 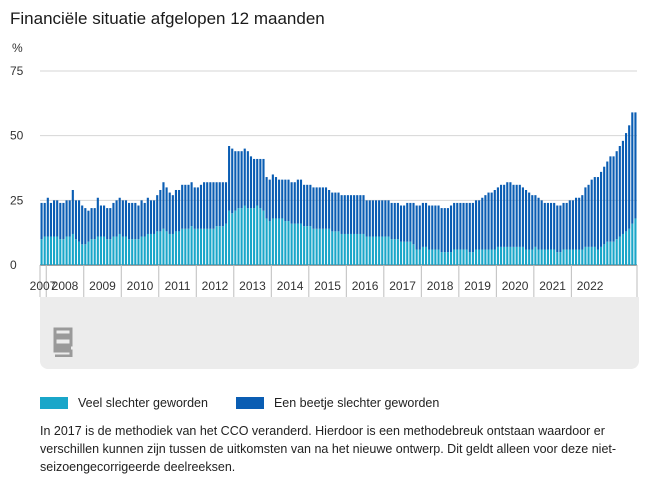 What do you see at coordinates (124, 403) in the screenshot?
I see `legend-item-veel-slechter: Veel slechter geworden` at bounding box center [124, 403].